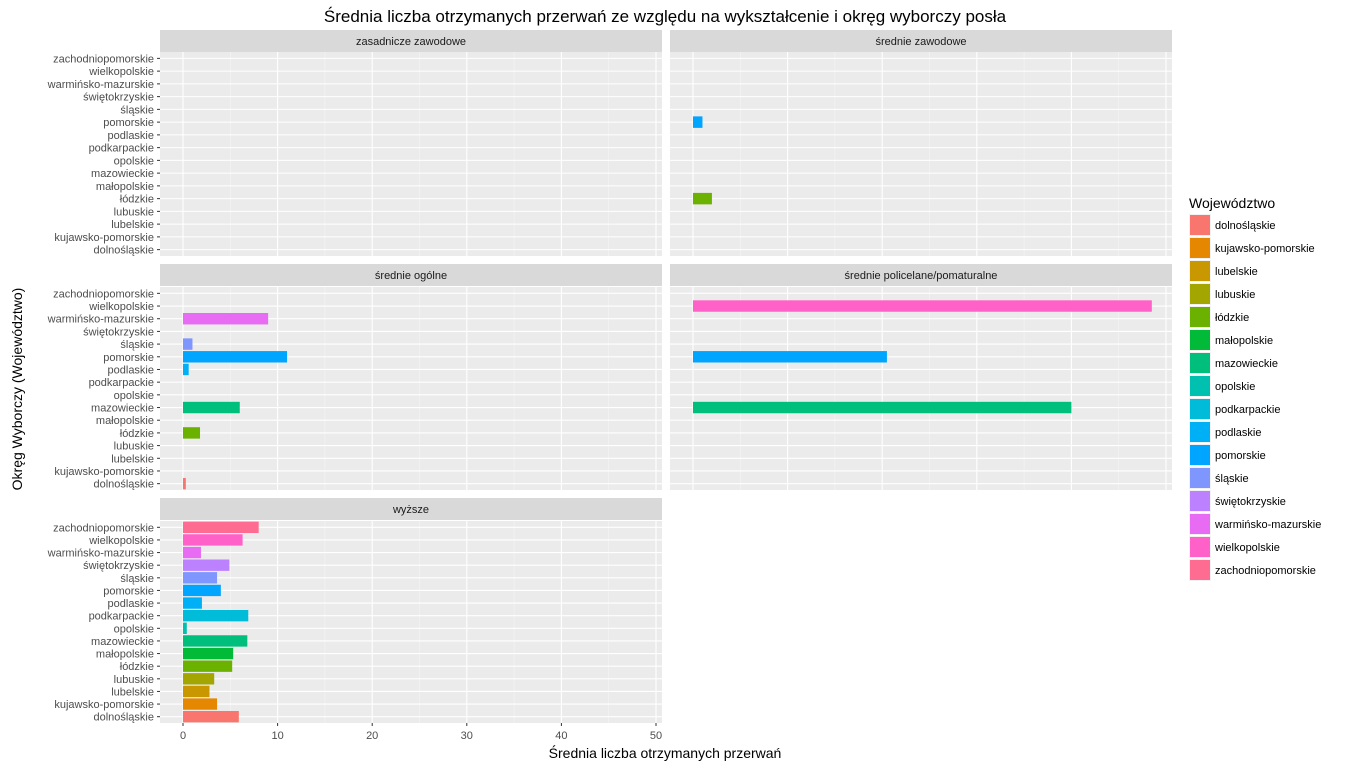 This screenshot has height=768, width=1366. Describe the element at coordinates (561, 736) in the screenshot. I see `x-tick-label: 40` at that location.